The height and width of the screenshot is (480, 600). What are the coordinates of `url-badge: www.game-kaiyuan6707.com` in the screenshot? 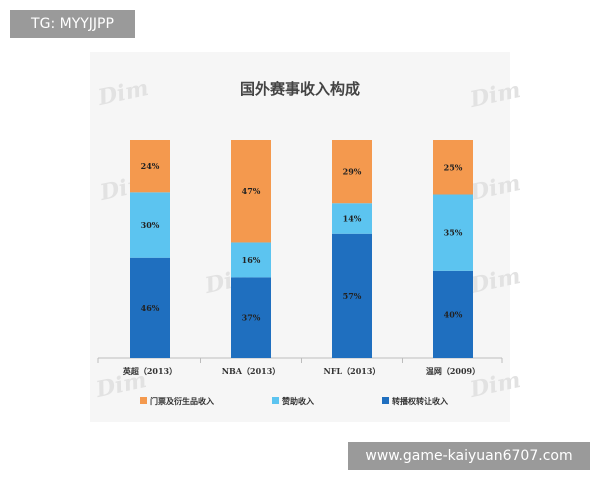 It's located at (469, 456).